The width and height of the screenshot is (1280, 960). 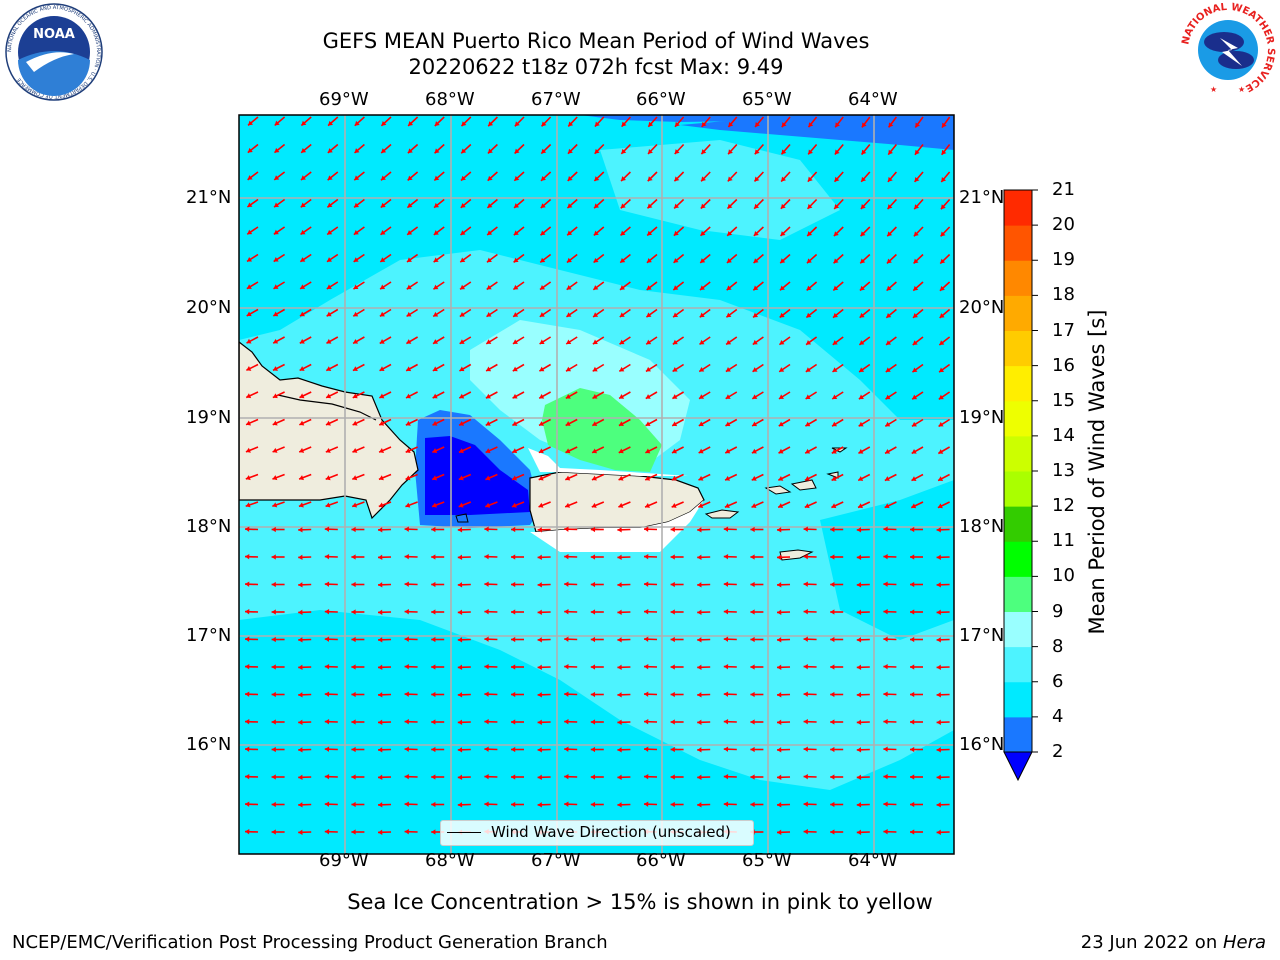 I want to click on hispaniola-coast-north, so click(x=327, y=407).